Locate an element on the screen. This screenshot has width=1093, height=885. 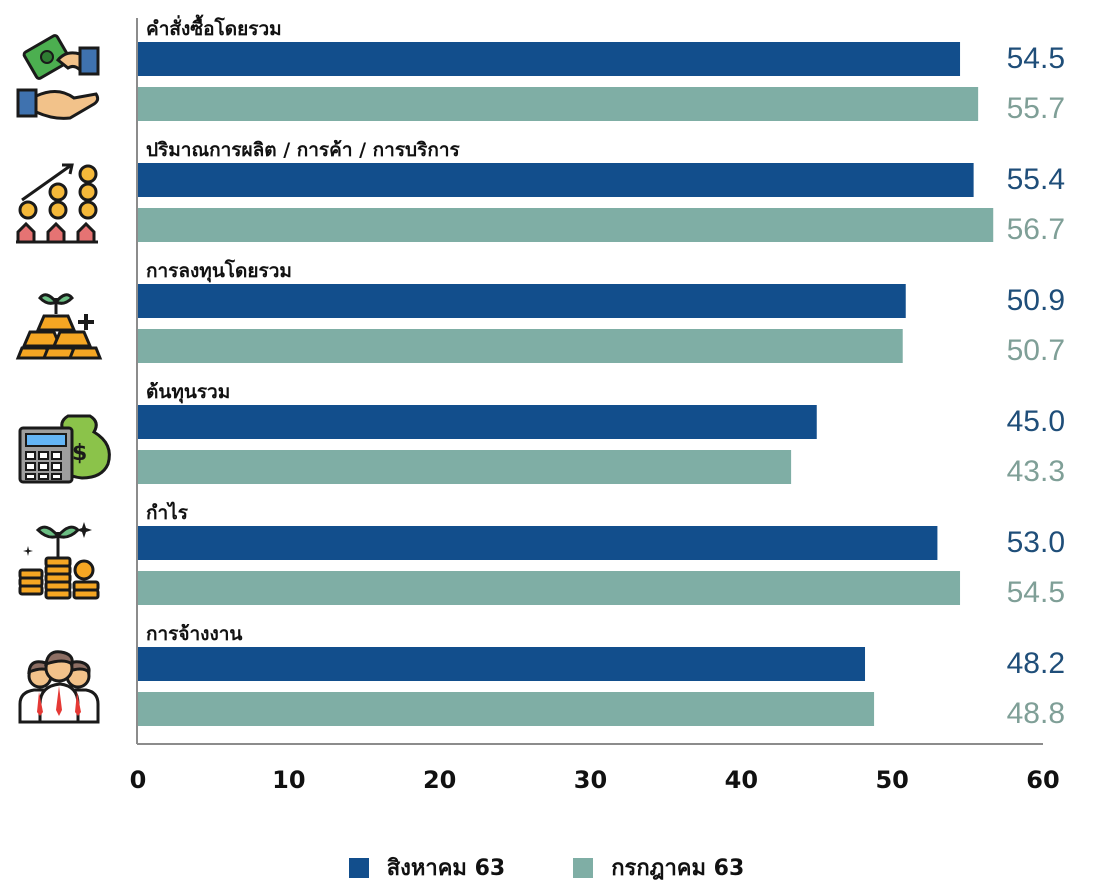
legend-item-july: กรกฎาคม 63 is located at coordinates (658, 867).